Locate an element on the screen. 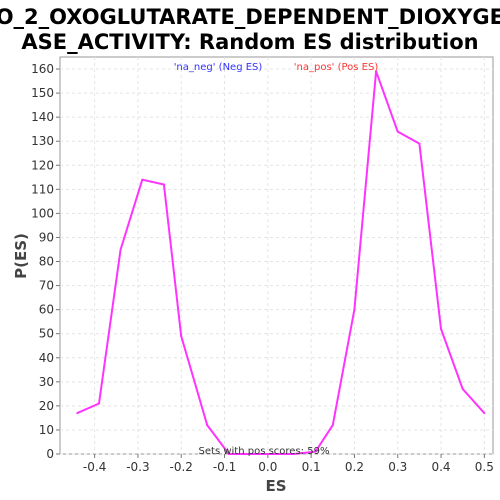 The width and height of the screenshot is (500, 500). x-tick-label: -0.1 is located at coordinates (224, 467).